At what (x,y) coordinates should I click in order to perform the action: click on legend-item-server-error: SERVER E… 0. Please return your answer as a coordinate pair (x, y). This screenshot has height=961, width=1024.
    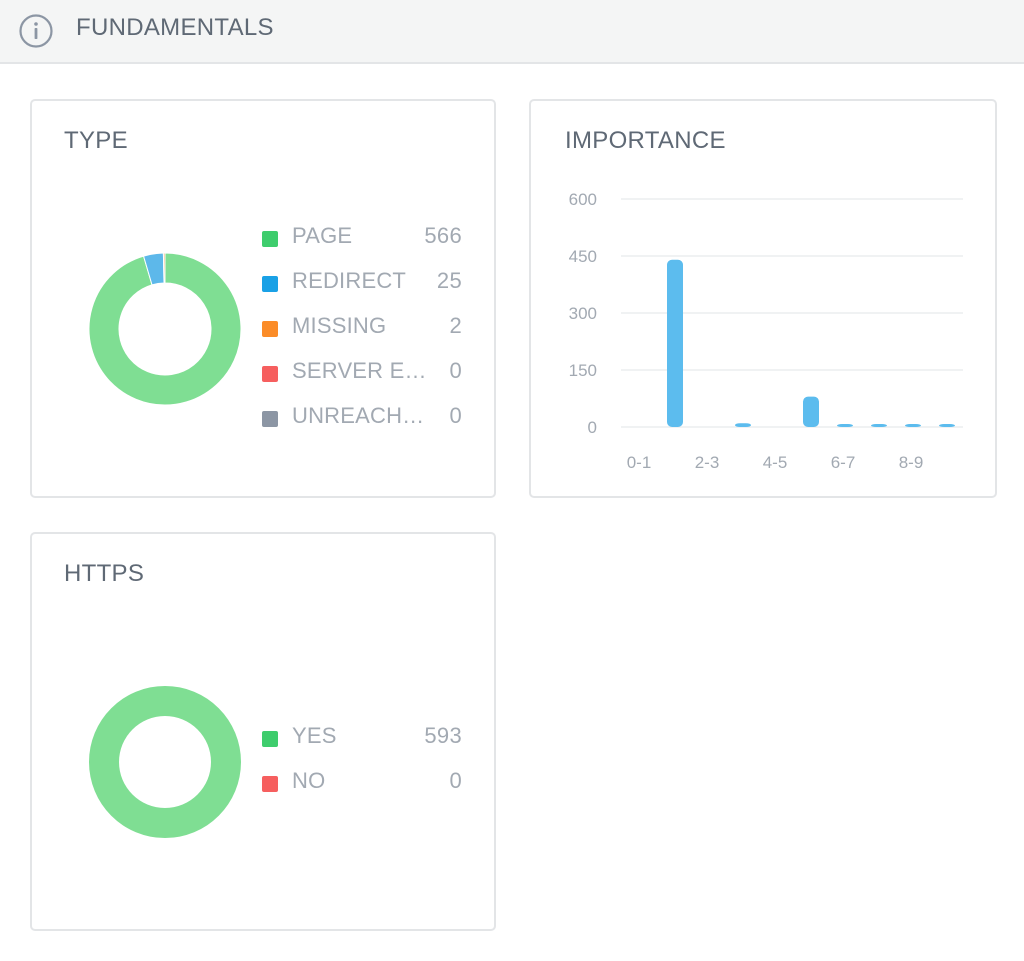
    Looking at the image, I should click on (362, 380).